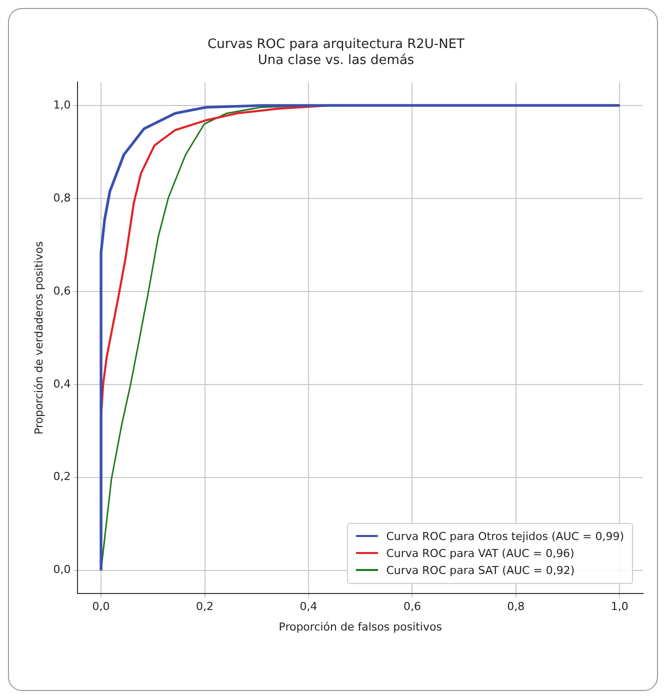 This screenshot has height=699, width=666. I want to click on chart-title: Curvas ROC para arquitectura R2U-NET, so click(336, 44).